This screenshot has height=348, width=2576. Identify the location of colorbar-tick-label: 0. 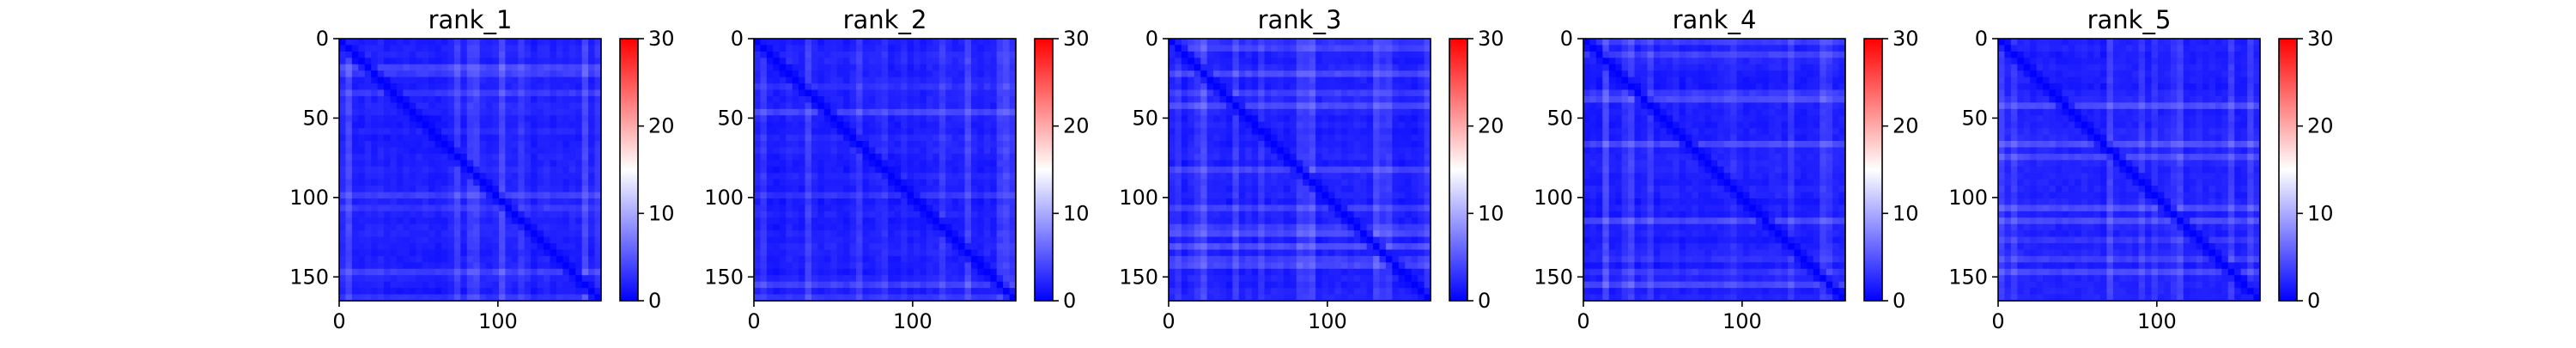
(1069, 301).